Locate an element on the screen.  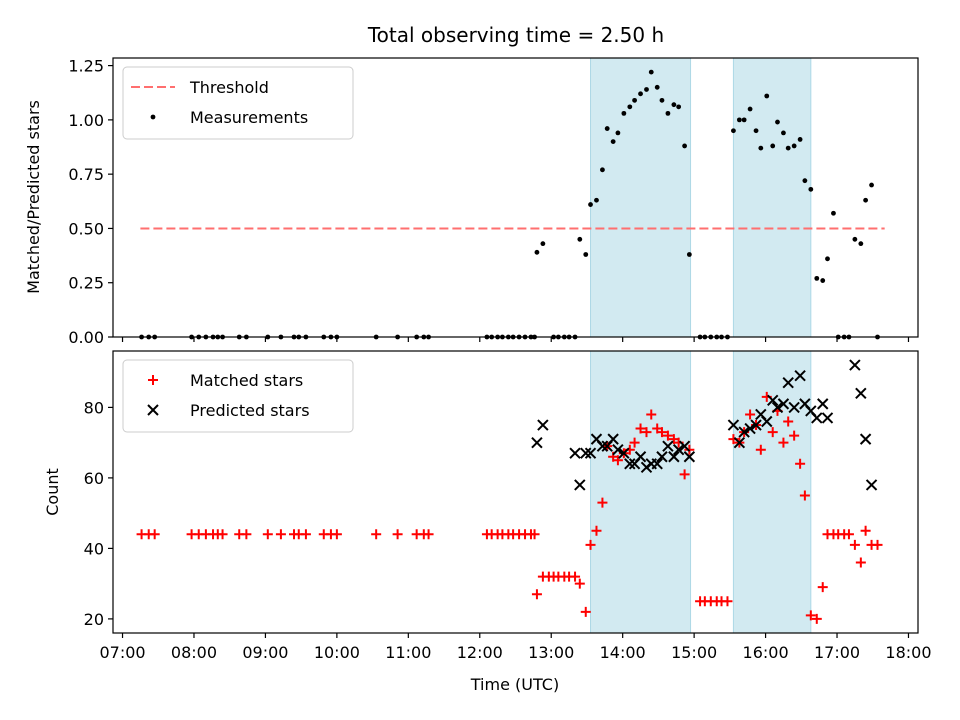
y-tick-label-3: 0.75 is located at coordinates (86, 174).